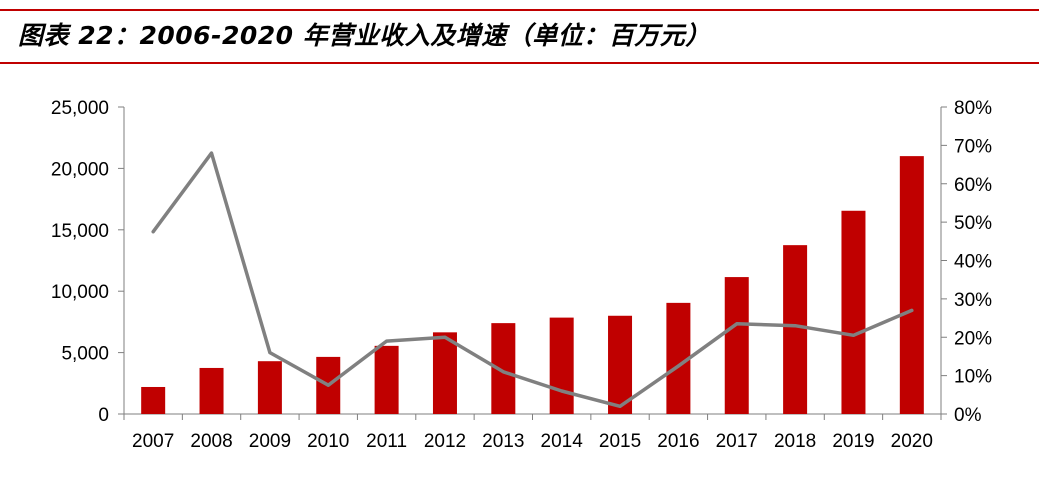  What do you see at coordinates (364, 35) in the screenshot?
I see `chart-title: 图表 22：2006-2020 年营业收入及增速（单位：百万元）` at bounding box center [364, 35].